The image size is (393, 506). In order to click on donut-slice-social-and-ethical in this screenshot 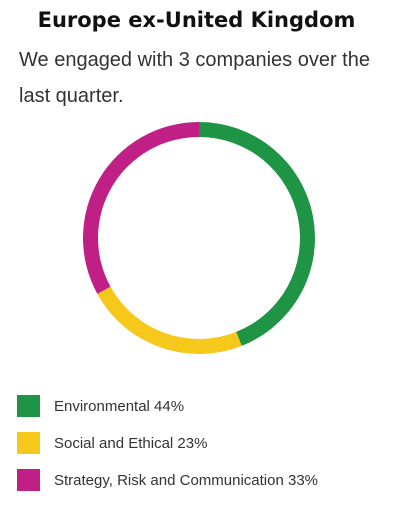, I will do `click(169, 320)`.